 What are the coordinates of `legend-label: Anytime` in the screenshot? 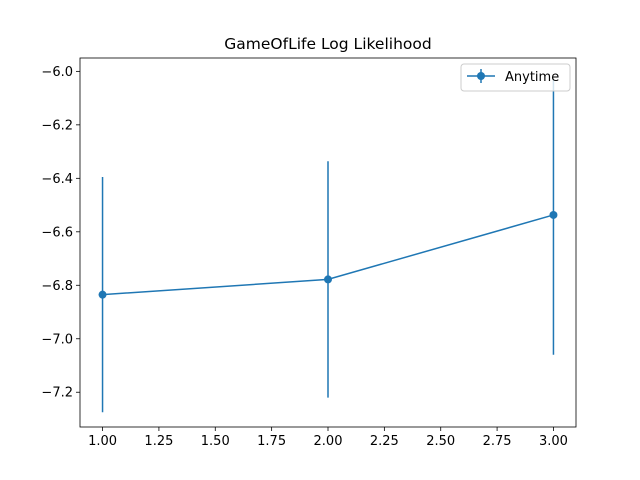 It's located at (532, 77).